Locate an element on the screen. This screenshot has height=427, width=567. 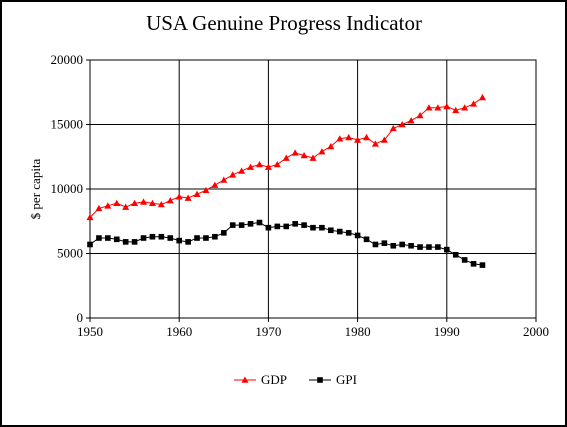
y-axis-label: $ per capita is located at coordinates (35, 188).